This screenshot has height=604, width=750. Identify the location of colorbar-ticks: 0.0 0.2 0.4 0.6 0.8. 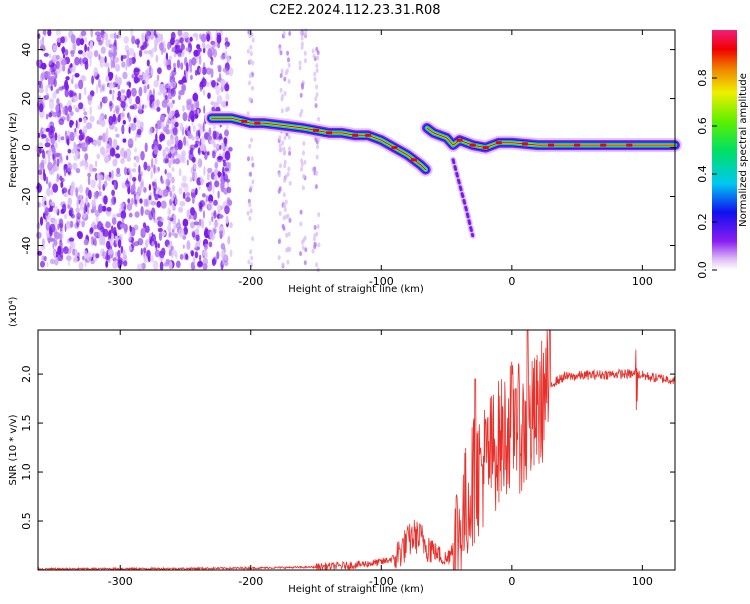
(706, 174).